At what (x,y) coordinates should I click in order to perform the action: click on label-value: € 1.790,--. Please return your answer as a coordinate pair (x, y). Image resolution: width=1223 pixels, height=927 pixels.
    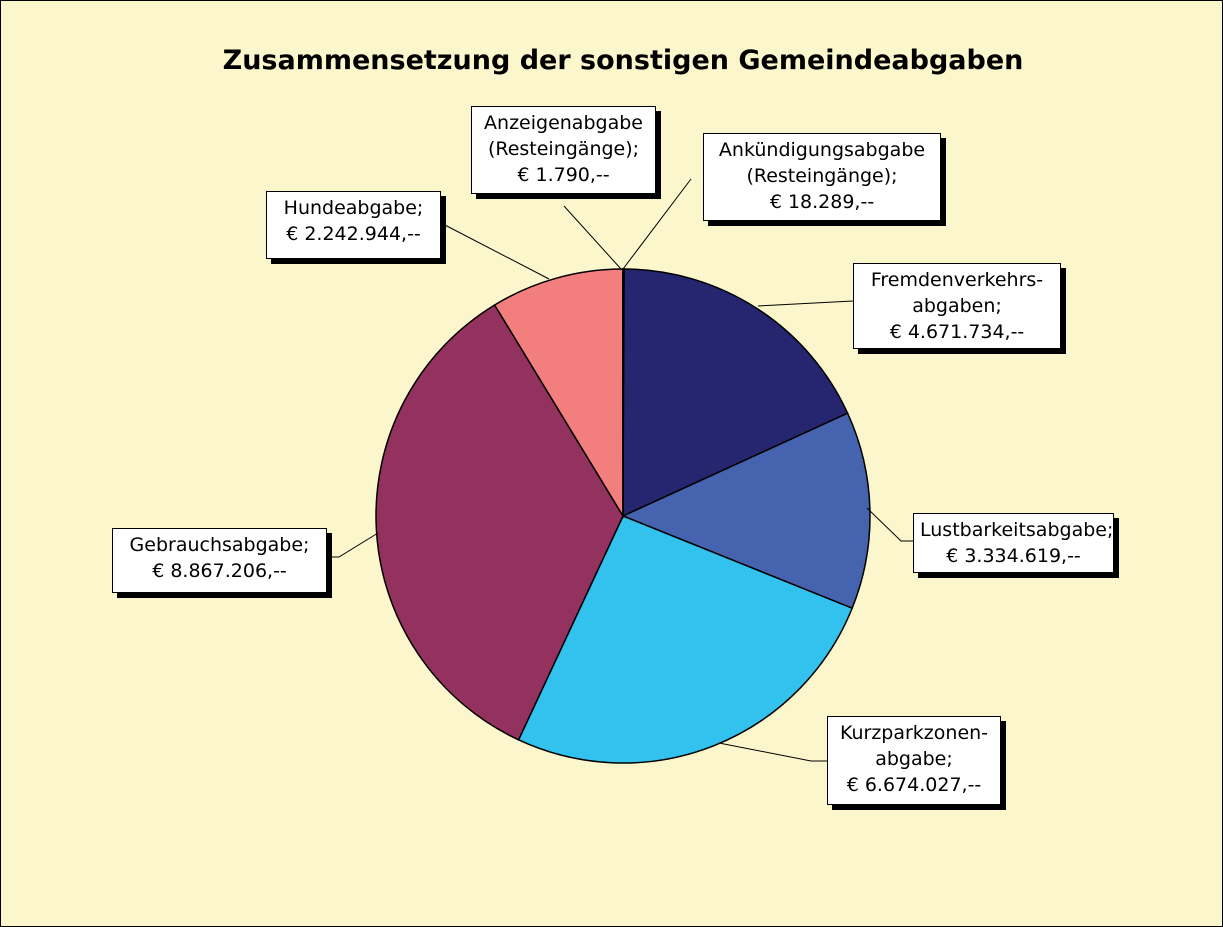
    Looking at the image, I should click on (563, 175).